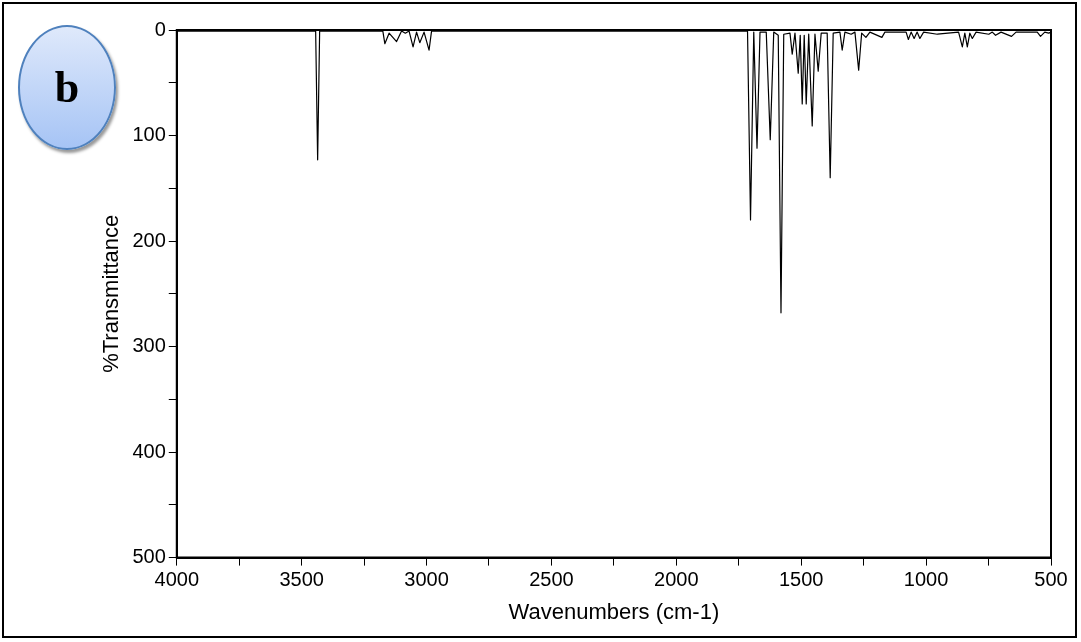 The width and height of the screenshot is (1081, 642). What do you see at coordinates (149, 450) in the screenshot?
I see `y-tick-label: 400` at bounding box center [149, 450].